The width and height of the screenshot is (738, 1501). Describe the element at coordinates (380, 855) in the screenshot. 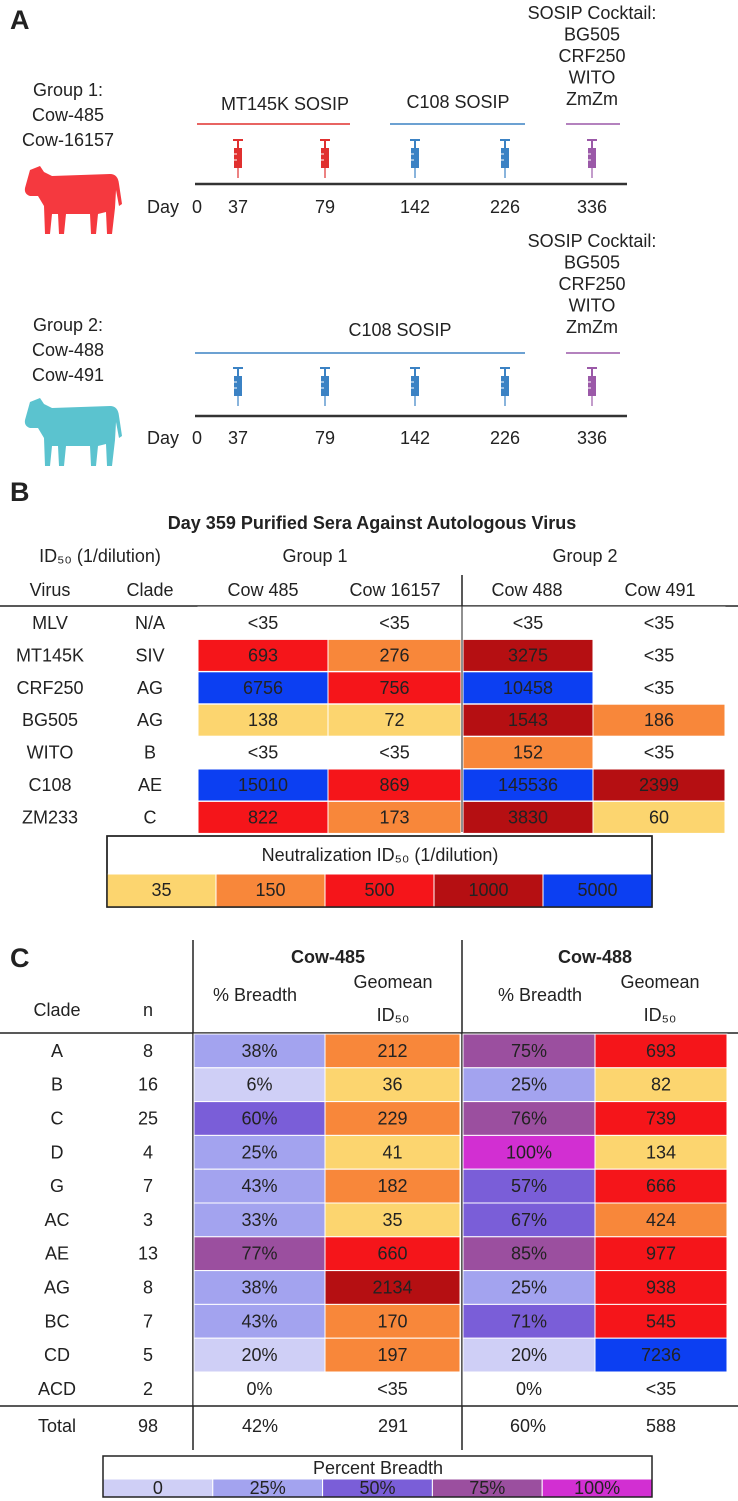

I see `legend-title: Neutralization ID₅₀ (1/dilution)` at that location.